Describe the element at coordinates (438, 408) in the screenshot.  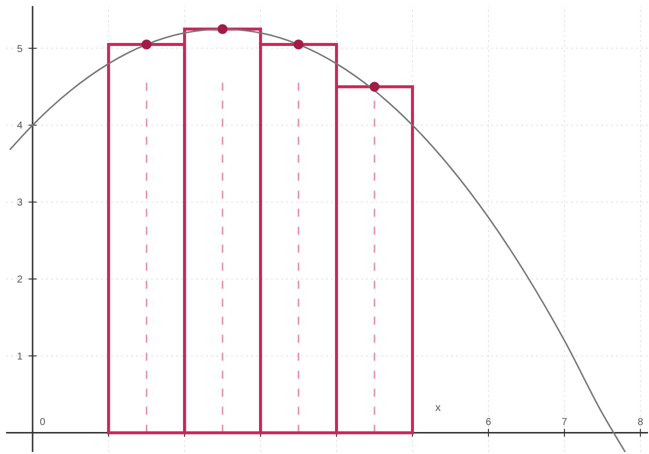
I see `x-axis-title: x` at that location.